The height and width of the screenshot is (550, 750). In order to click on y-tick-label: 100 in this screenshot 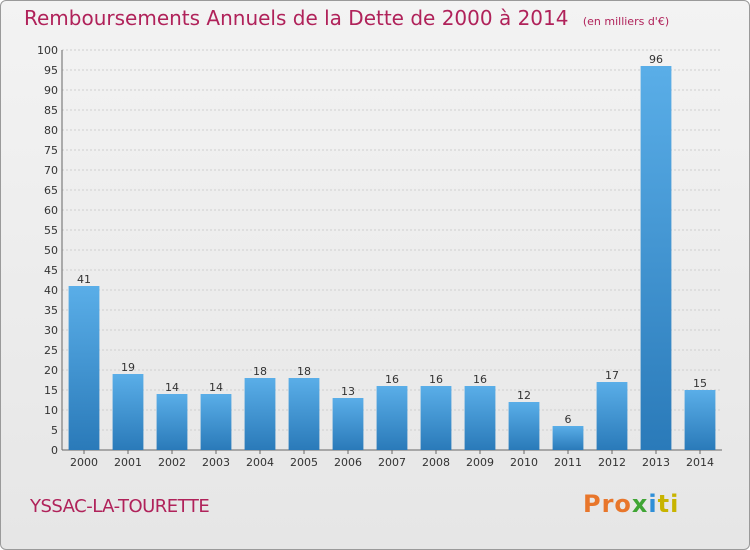, I will do `click(47, 50)`.